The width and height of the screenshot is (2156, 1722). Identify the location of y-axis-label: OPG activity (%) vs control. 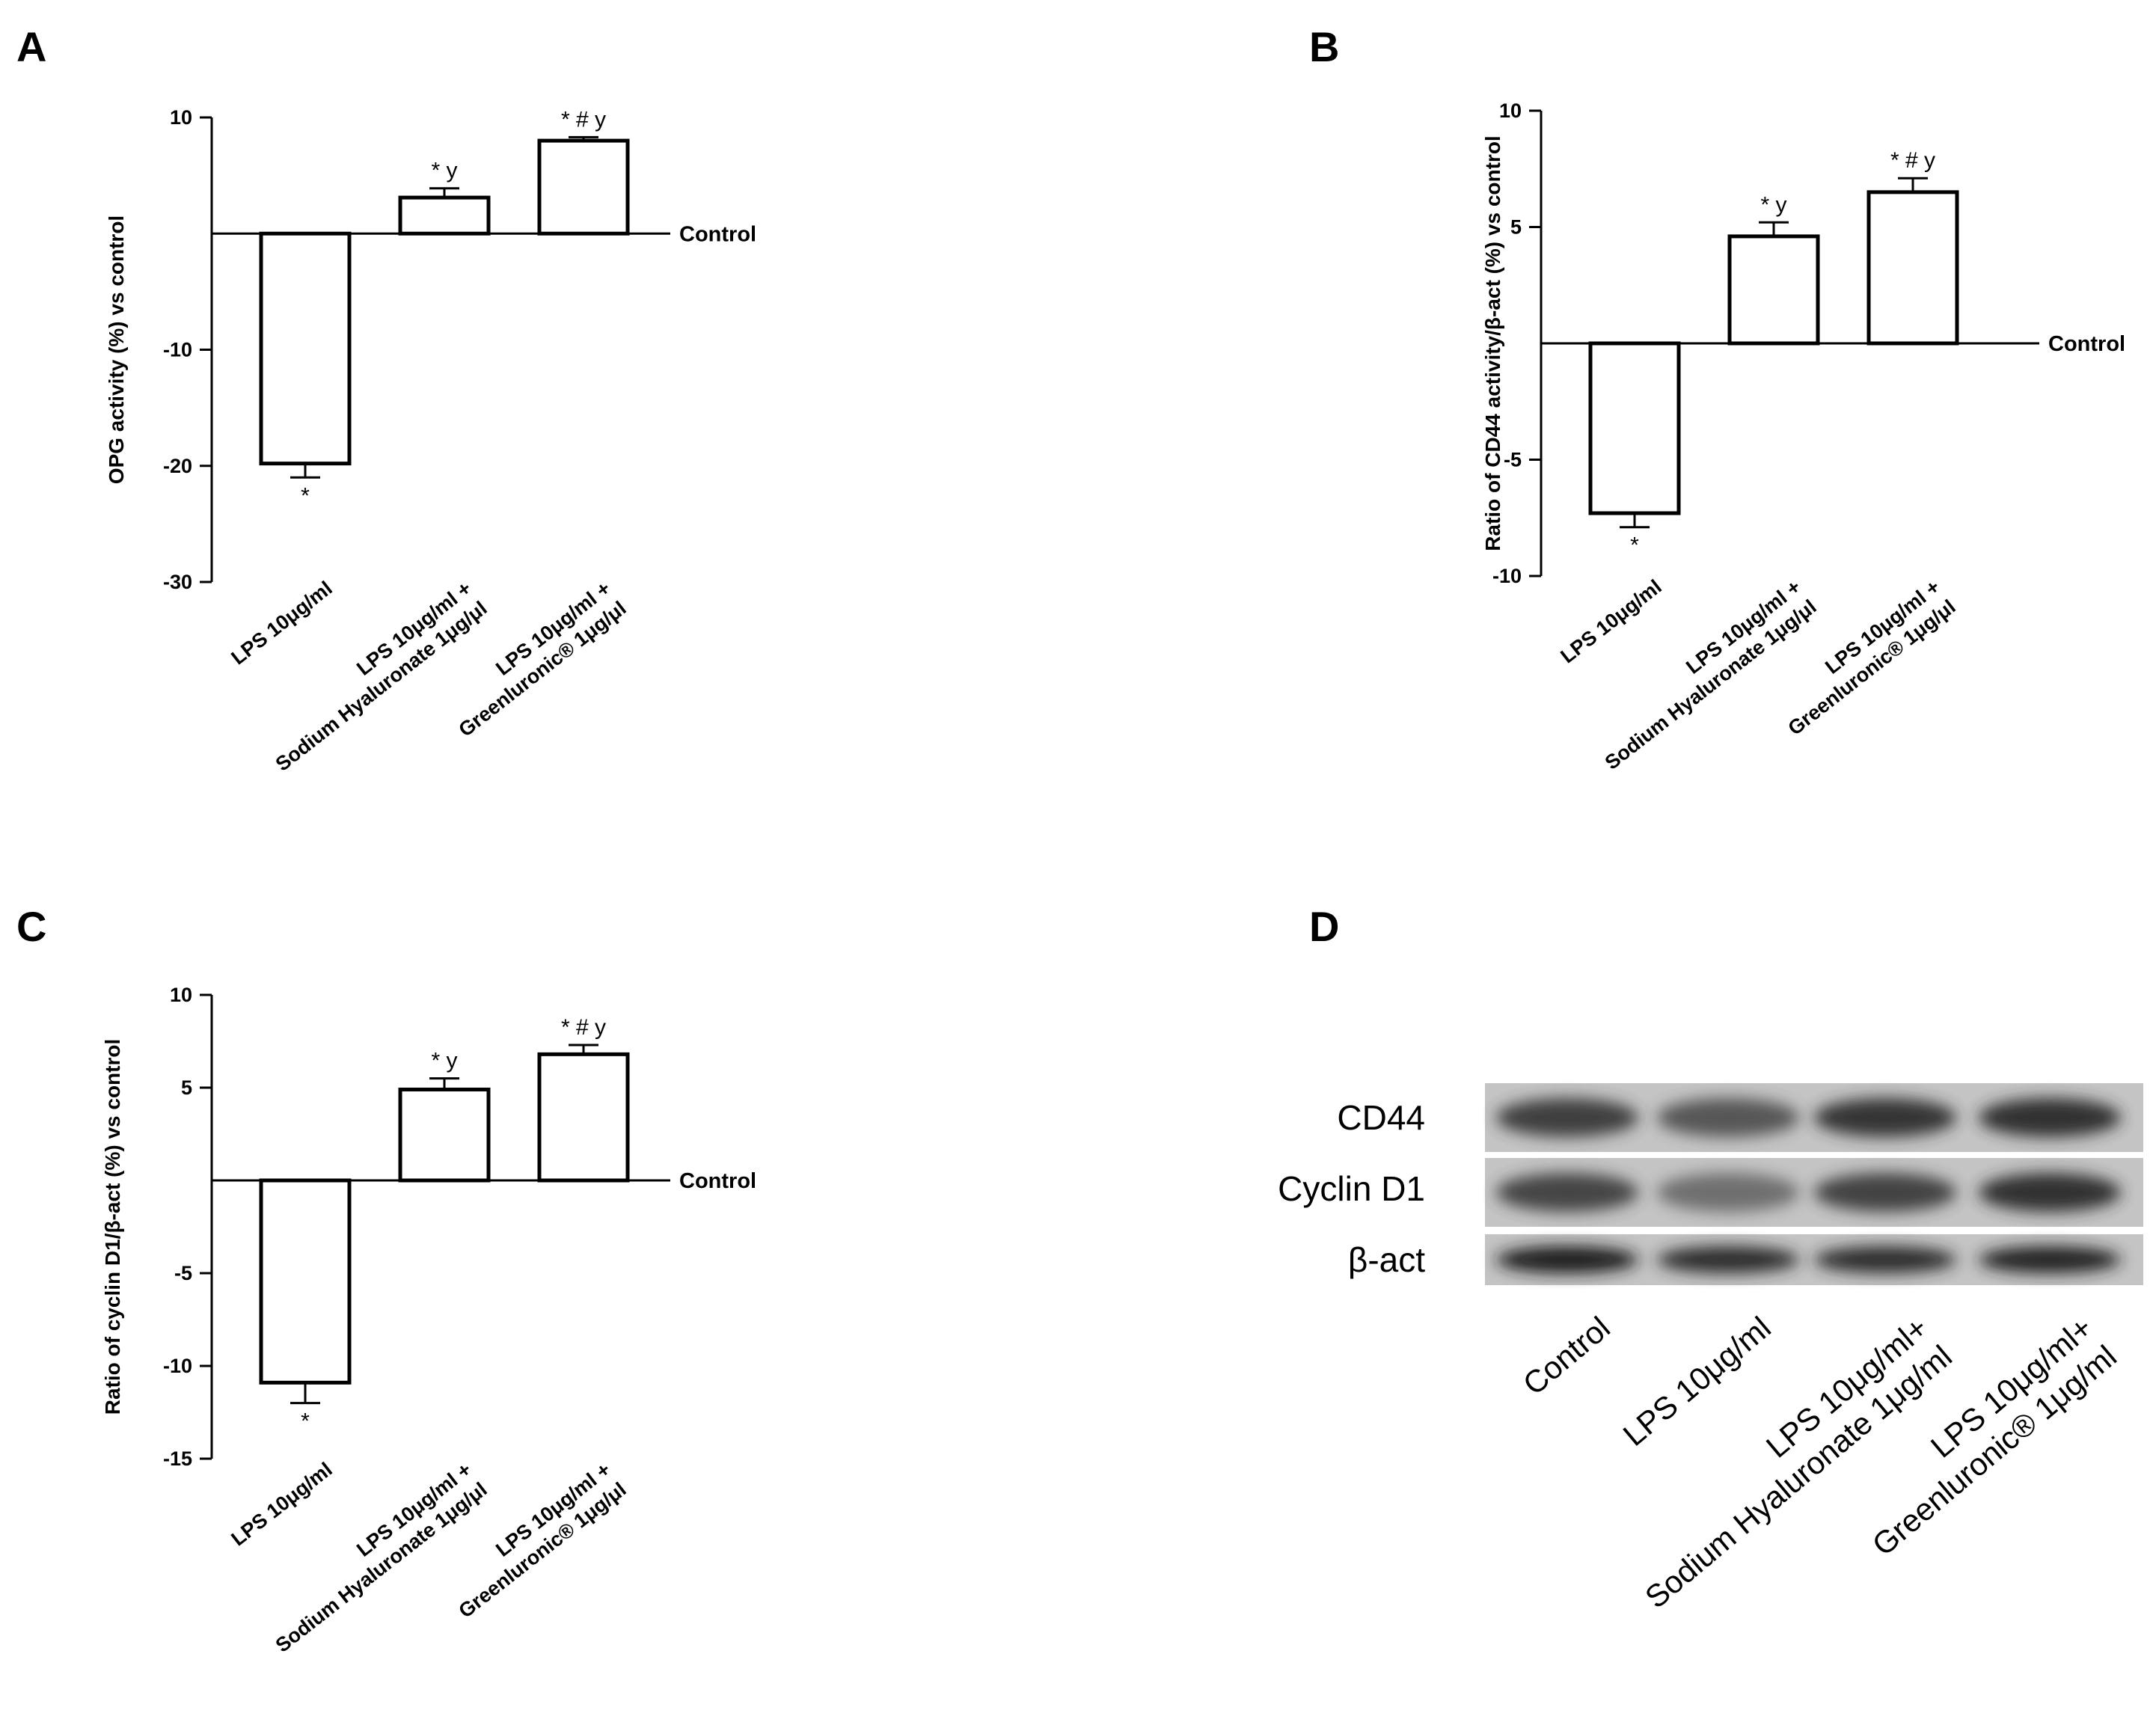
(117, 349).